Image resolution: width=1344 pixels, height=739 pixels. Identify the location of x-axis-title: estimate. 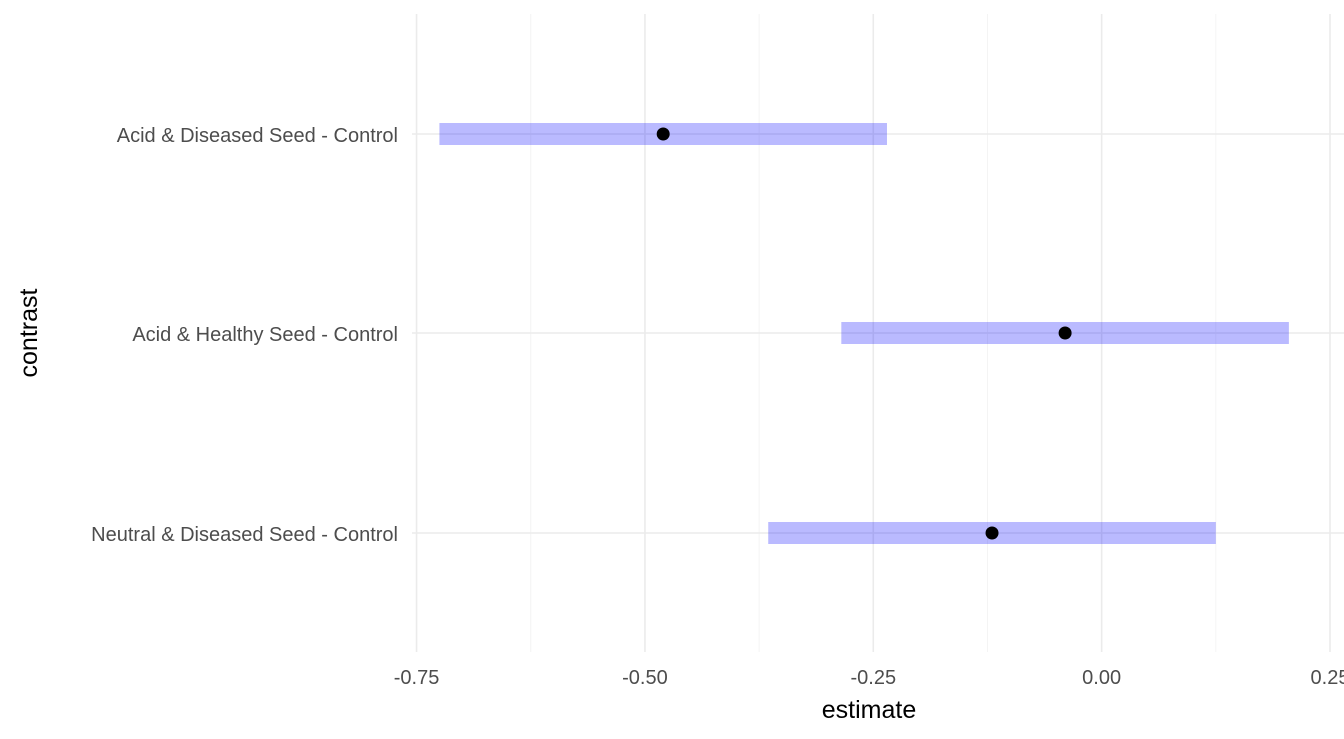
(869, 710).